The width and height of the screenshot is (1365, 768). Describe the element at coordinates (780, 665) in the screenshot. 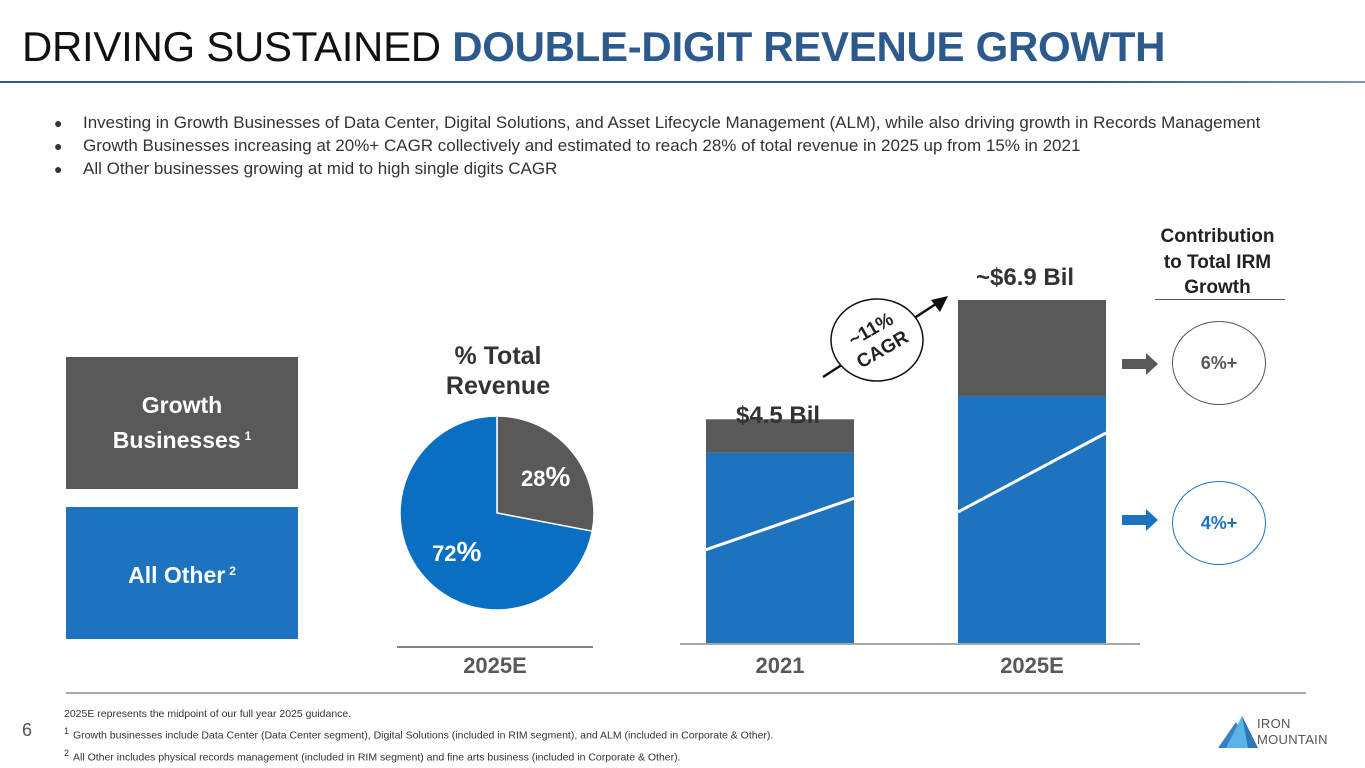

I see `bar-xlabel-2021: 2021` at that location.